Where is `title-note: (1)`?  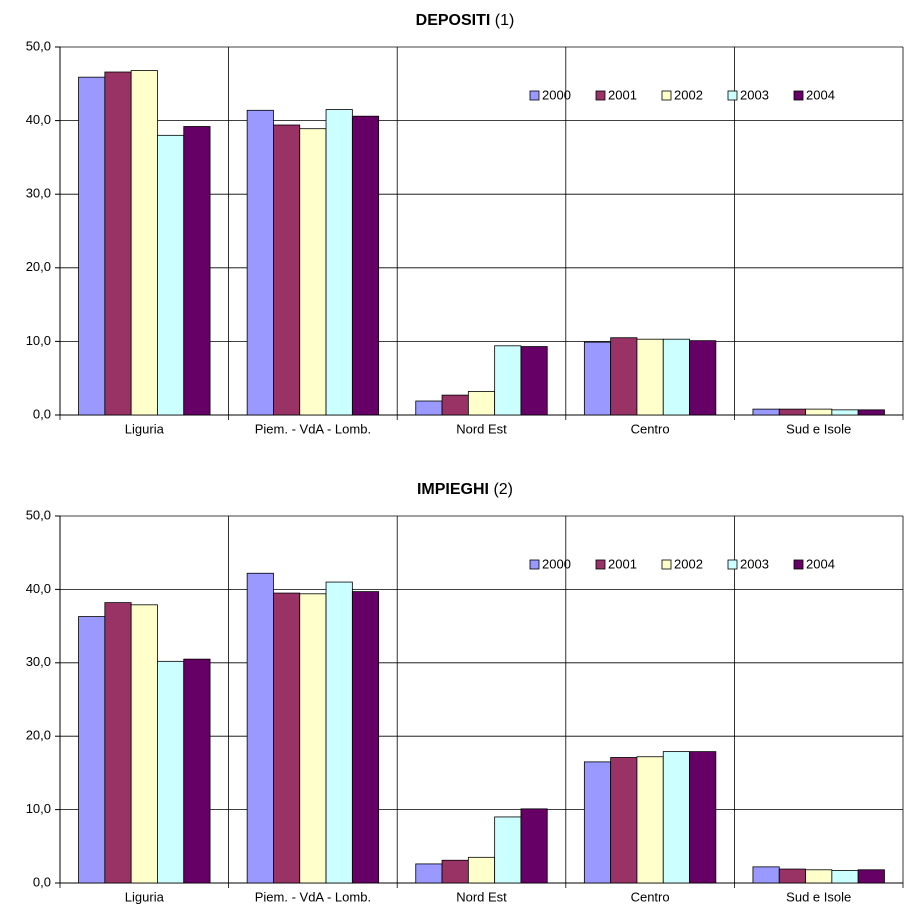
title-note: (1) is located at coordinates (505, 20).